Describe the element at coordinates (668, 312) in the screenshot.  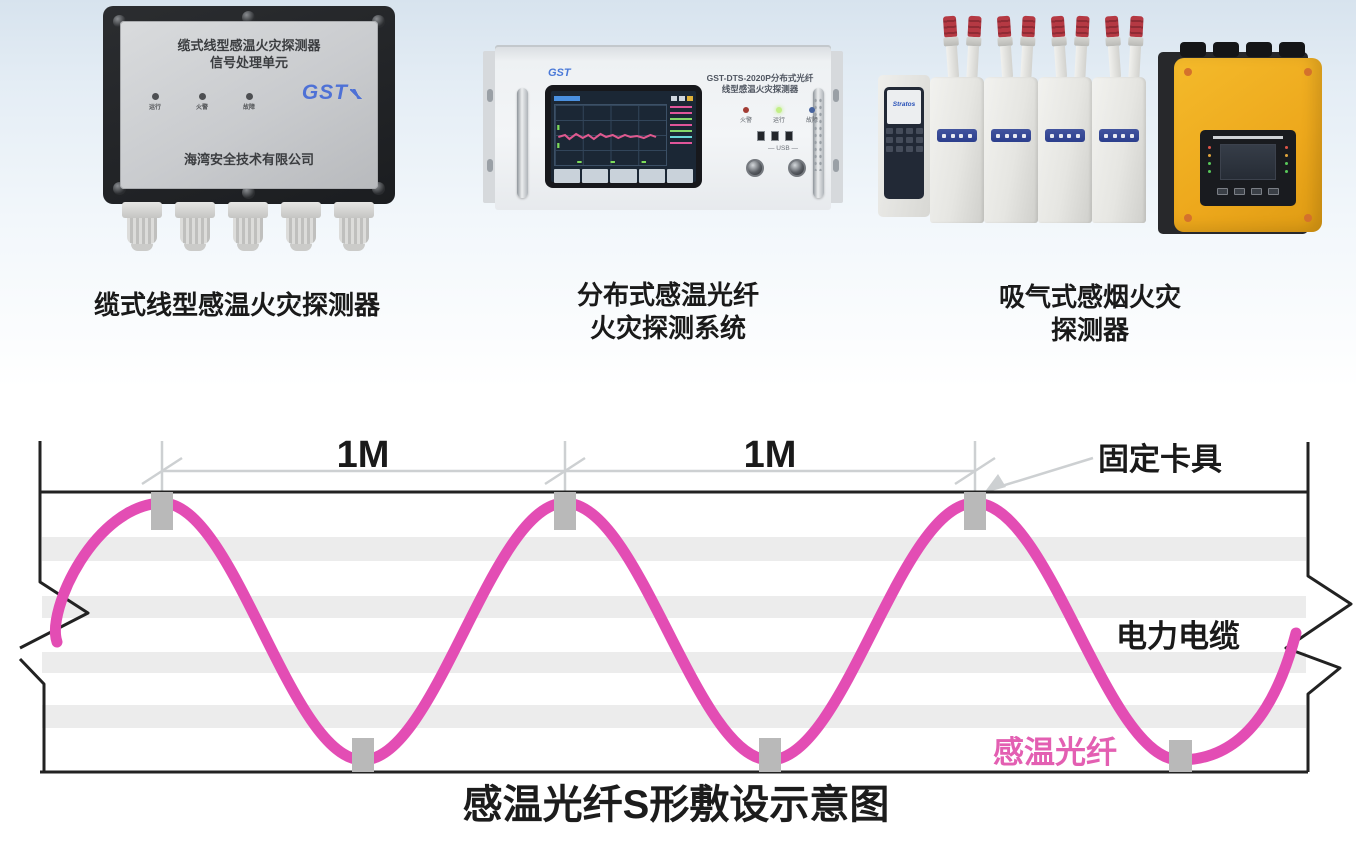
I see `caption-dts-system: 分布式感温光纤 火灾探测系统` at that location.